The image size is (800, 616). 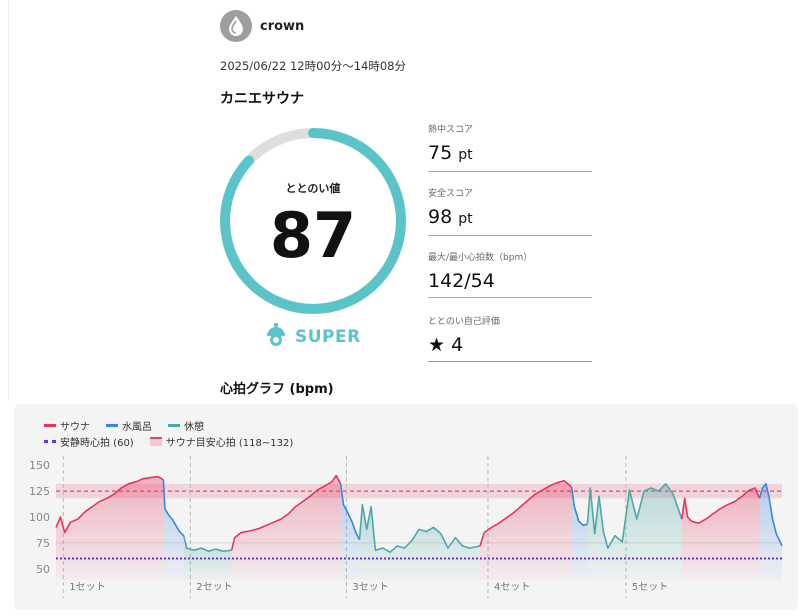 I want to click on legend-rest: 休憩, so click(x=186, y=425).